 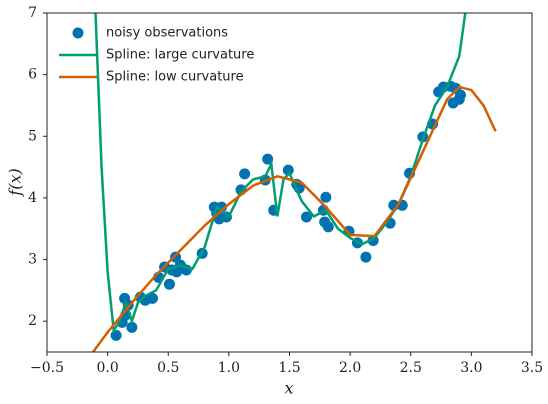 What do you see at coordinates (229, 368) in the screenshot?
I see `x-tick-label: 1.0` at bounding box center [229, 368].